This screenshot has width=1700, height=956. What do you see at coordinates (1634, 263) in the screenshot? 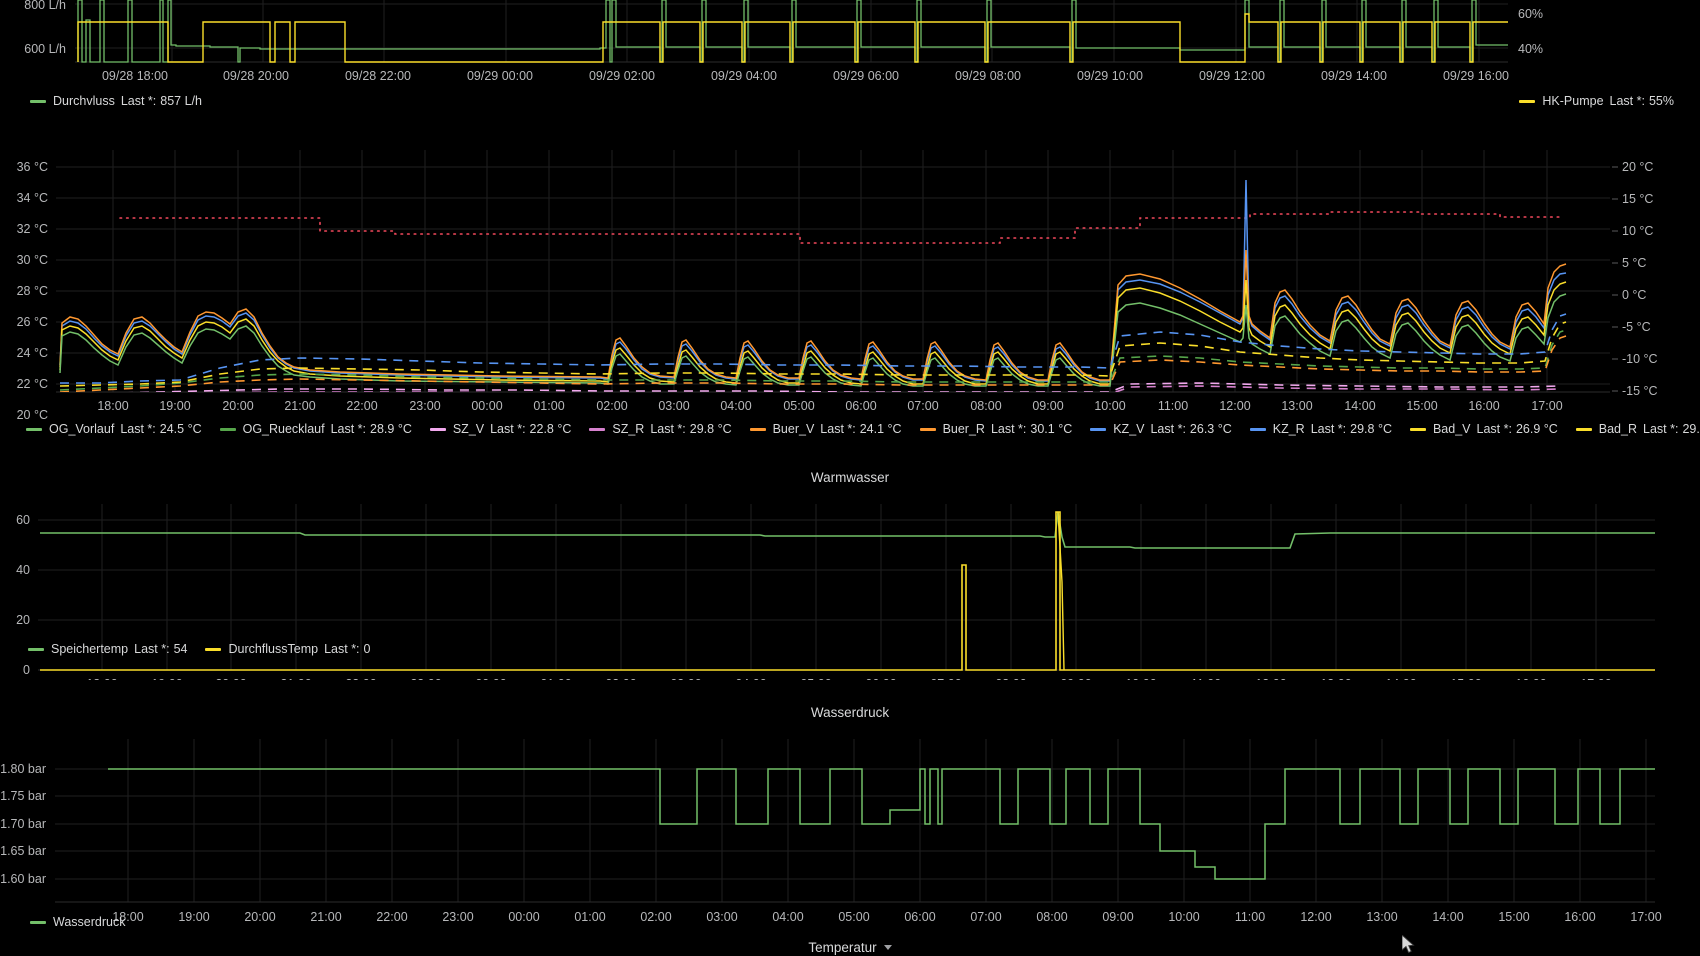
I see `svg-text: 5 °C` at bounding box center [1634, 263].